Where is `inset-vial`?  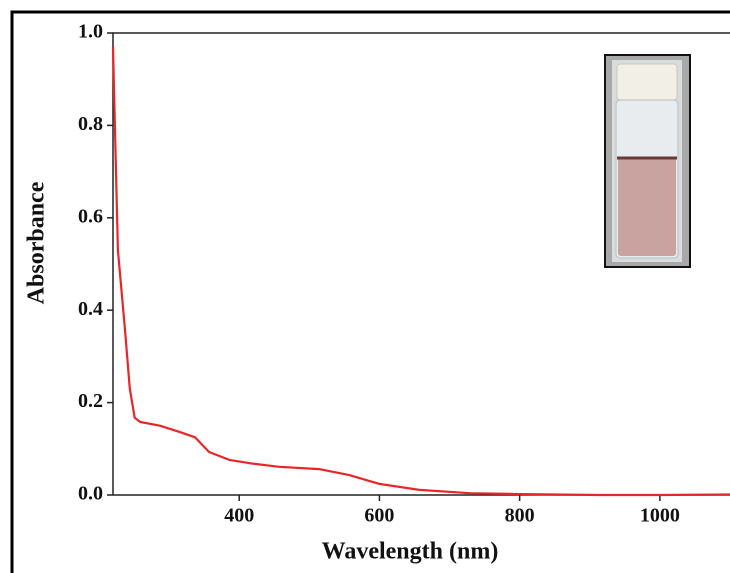 inset-vial is located at coordinates (647, 161).